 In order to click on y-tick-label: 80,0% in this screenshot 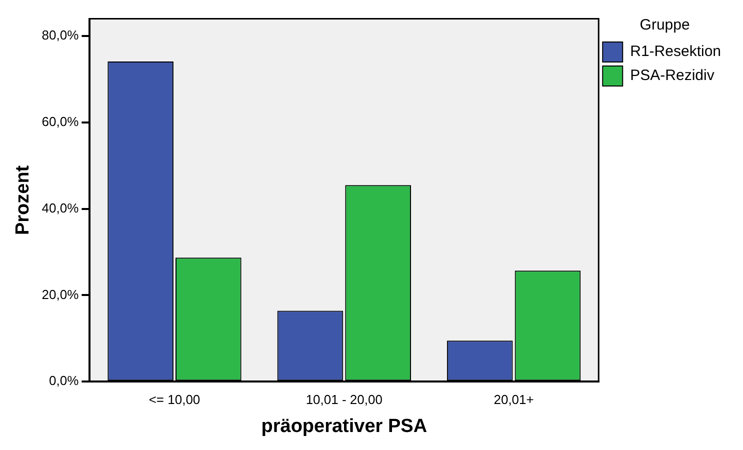, I will do `click(61, 35)`.